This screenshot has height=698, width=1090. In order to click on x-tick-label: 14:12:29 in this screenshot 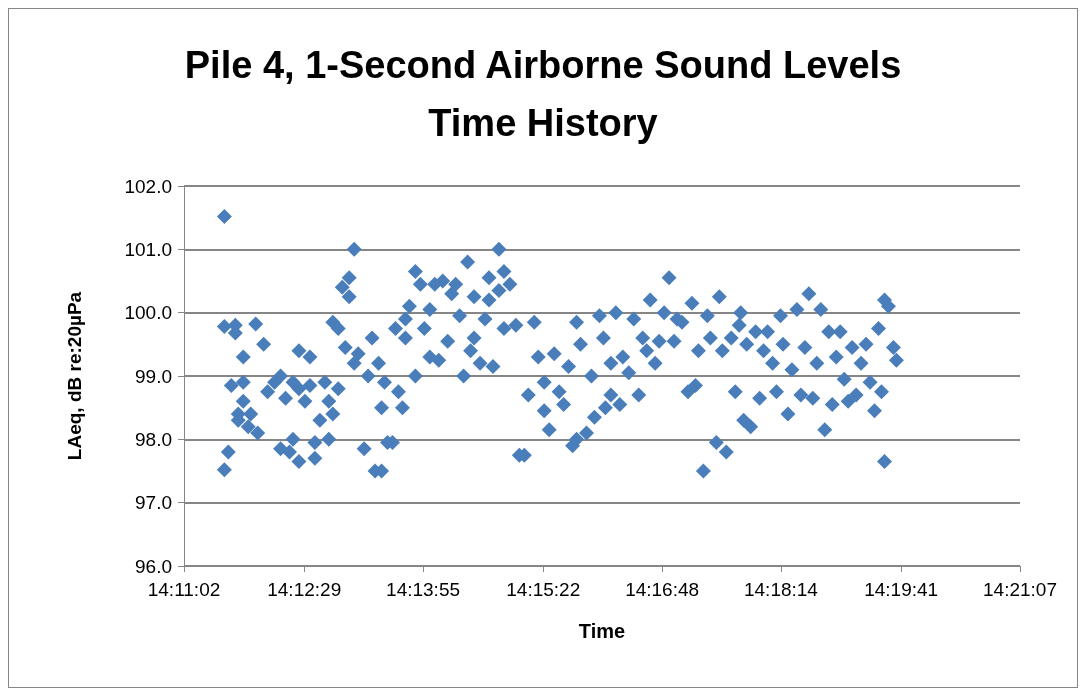, I will do `click(304, 589)`.